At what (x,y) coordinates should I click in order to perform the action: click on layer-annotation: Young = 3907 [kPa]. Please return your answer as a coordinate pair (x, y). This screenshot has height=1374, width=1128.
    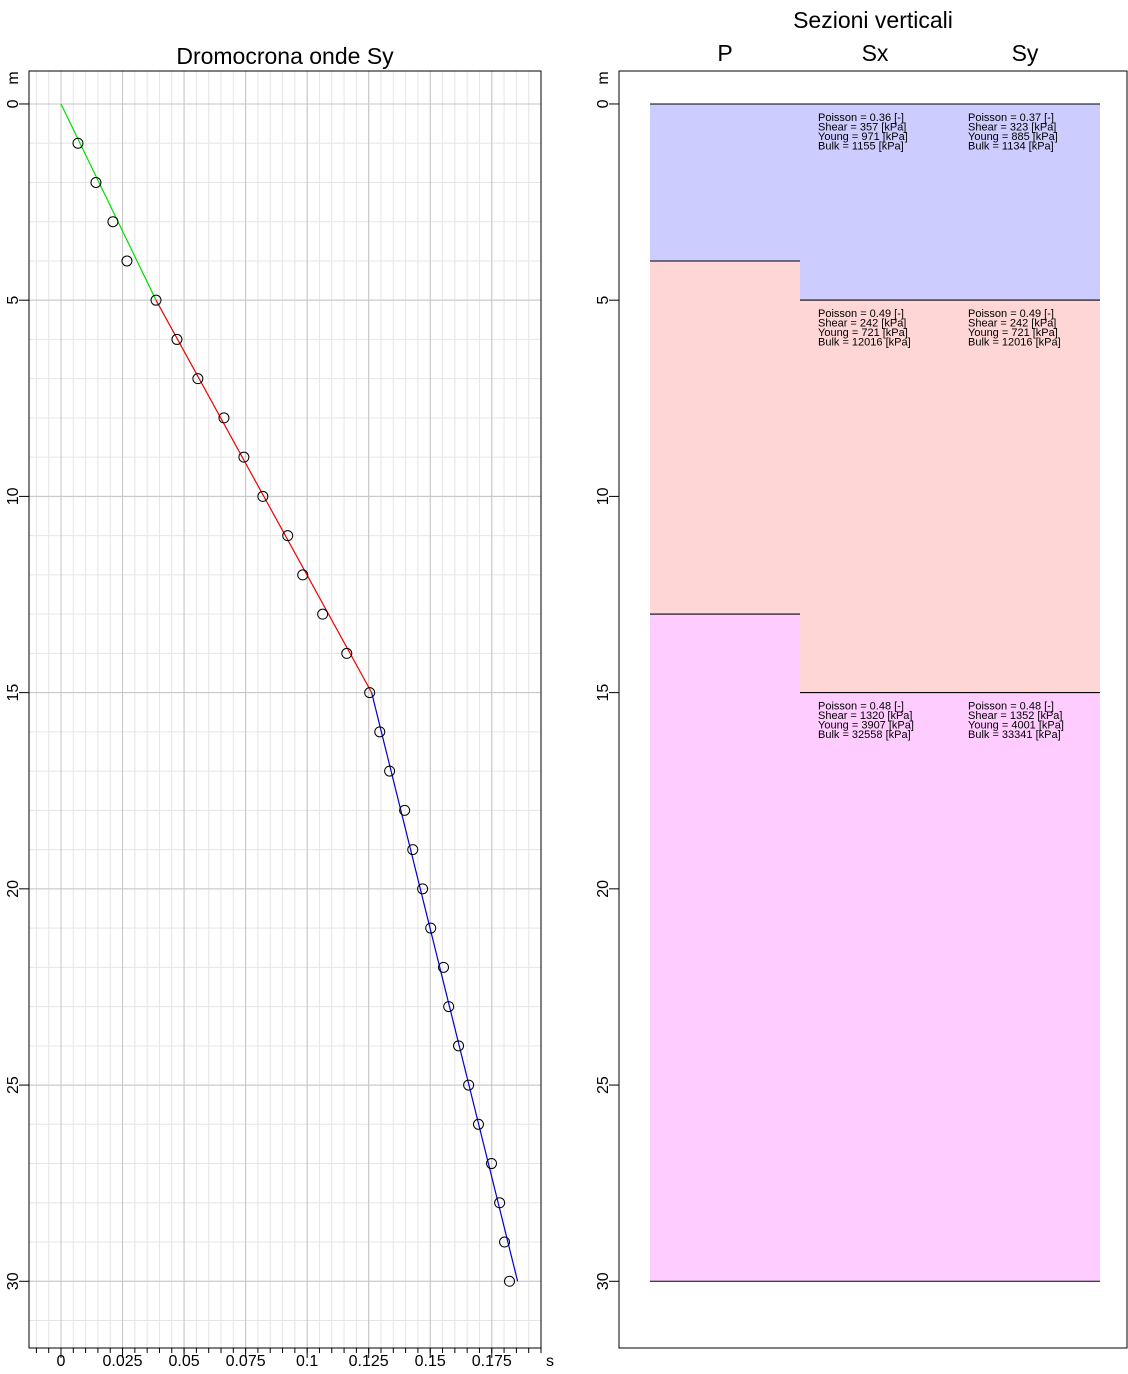
    Looking at the image, I should click on (866, 726).